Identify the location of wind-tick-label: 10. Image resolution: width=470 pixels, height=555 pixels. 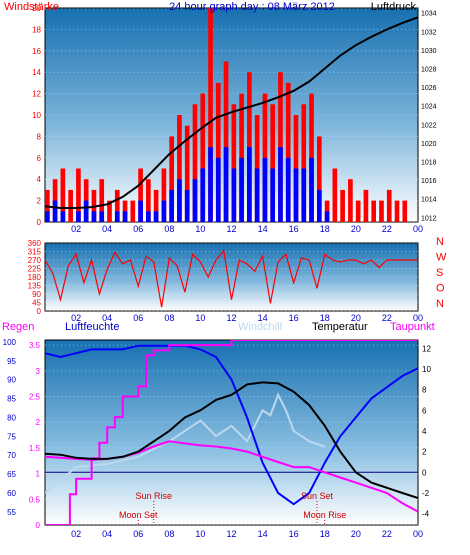
(36, 115).